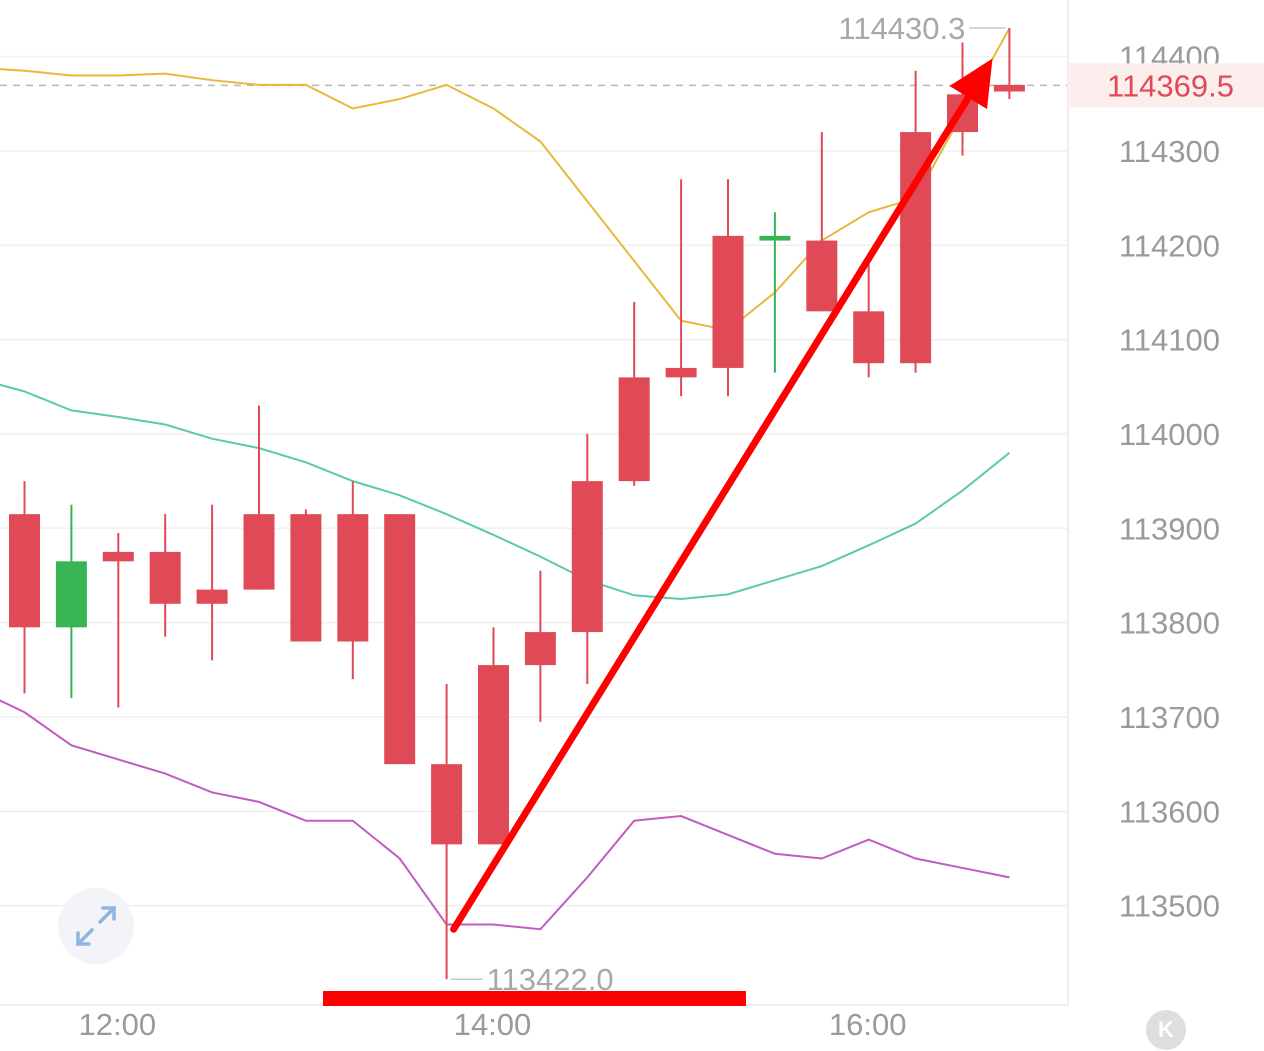  What do you see at coordinates (1169, 623) in the screenshot?
I see `y-tick-label: 113800` at bounding box center [1169, 623].